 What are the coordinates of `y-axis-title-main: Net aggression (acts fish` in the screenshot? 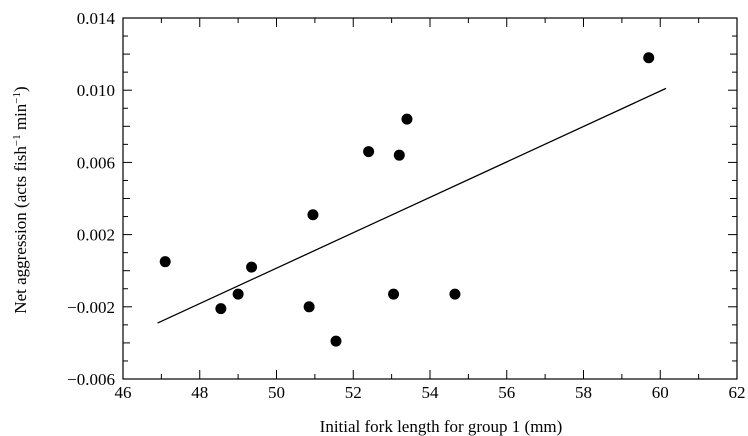 It's located at (20, 230).